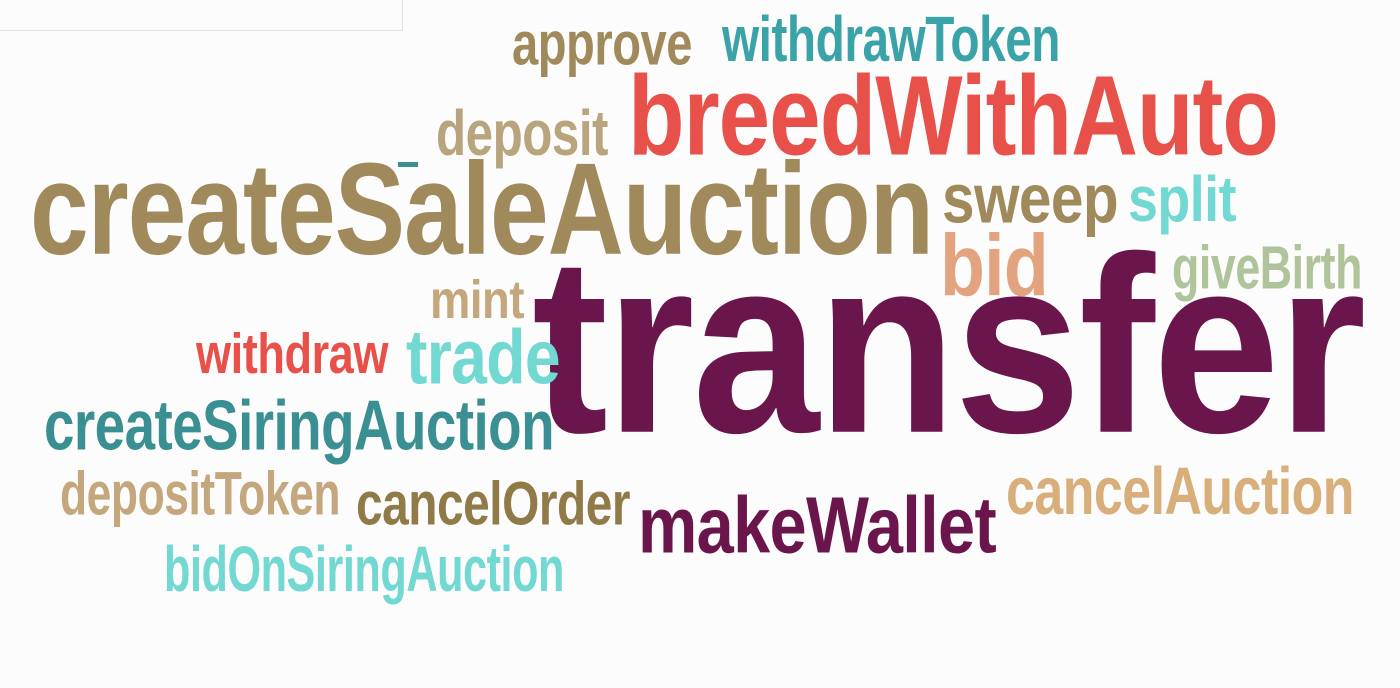 The height and width of the screenshot is (688, 1400). Describe the element at coordinates (1030, 198) in the screenshot. I see `word-sweep: sweep` at that location.